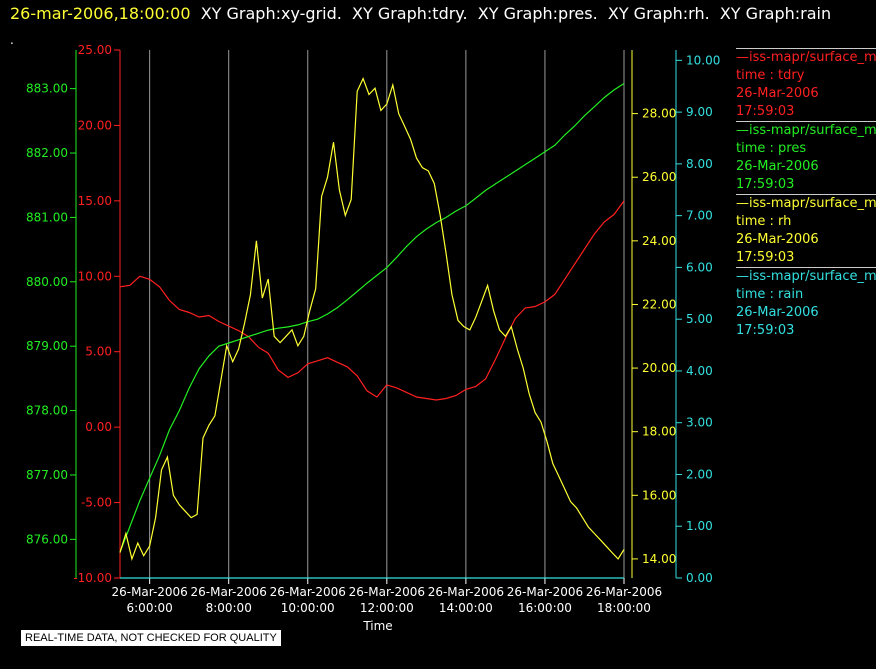 This screenshot has height=669, width=876. I want to click on y-tick-label-pres: 877.00, so click(47, 475).